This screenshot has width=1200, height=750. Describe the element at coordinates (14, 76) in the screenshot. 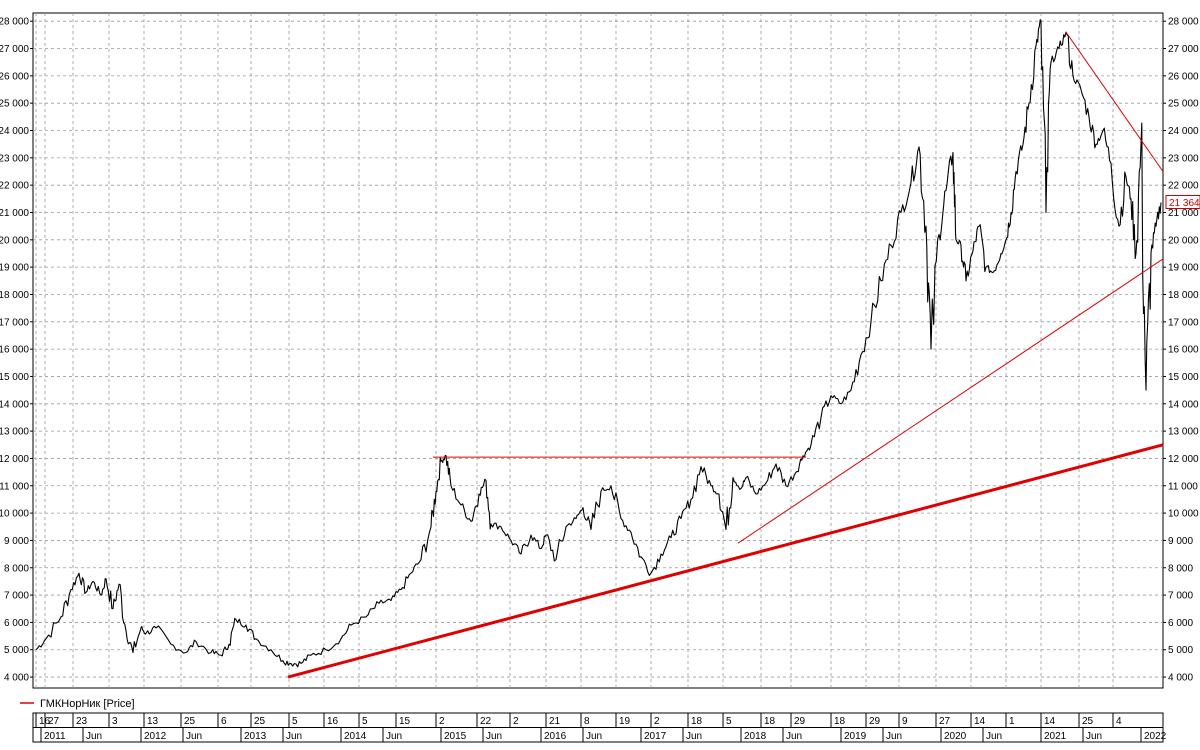

I see `y-tick-label-left: 26 000` at that location.